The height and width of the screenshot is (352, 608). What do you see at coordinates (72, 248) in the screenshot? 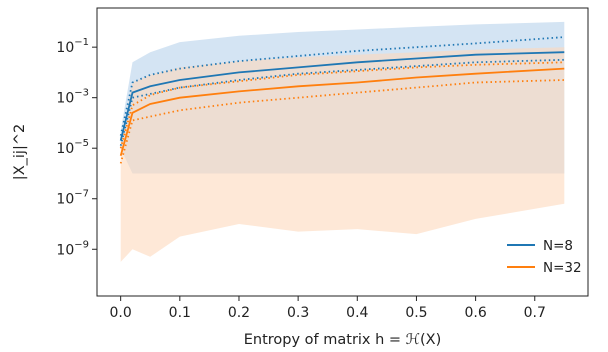
I see `y-tick-label: 10⁻⁹` at bounding box center [72, 248].